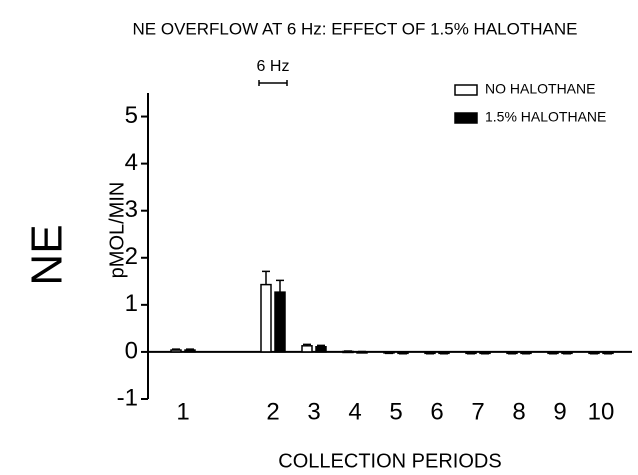 Image resolution: width=638 pixels, height=475 pixels. Describe the element at coordinates (47, 254) in the screenshot. I see `y-axis-big-label: NE` at that location.